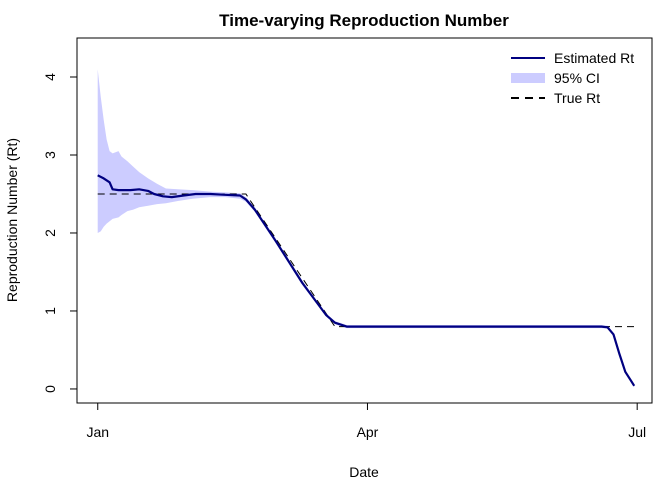 The height and width of the screenshot is (480, 672). I want to click on x-tick-label: Jan, so click(97, 432).